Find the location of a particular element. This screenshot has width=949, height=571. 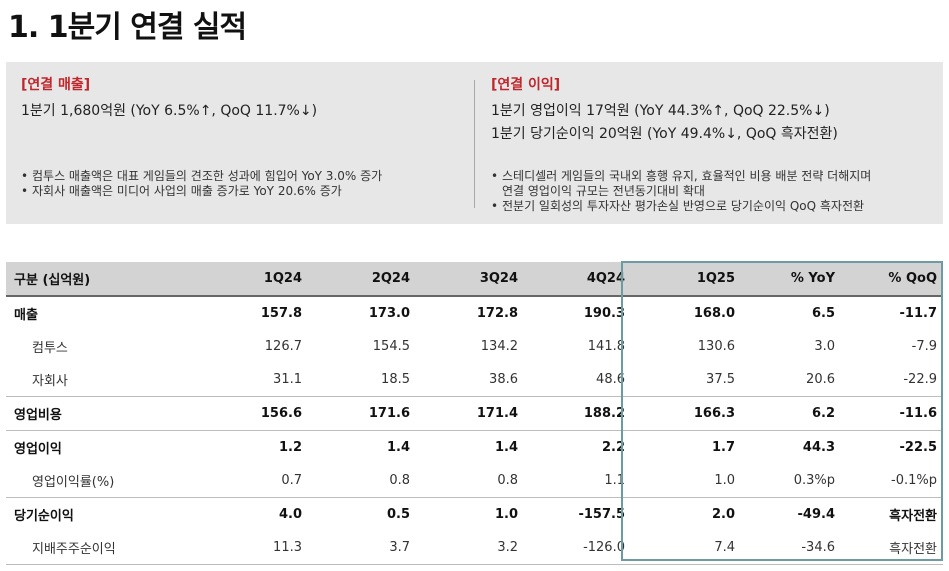

cell: 6.2 is located at coordinates (791, 413).